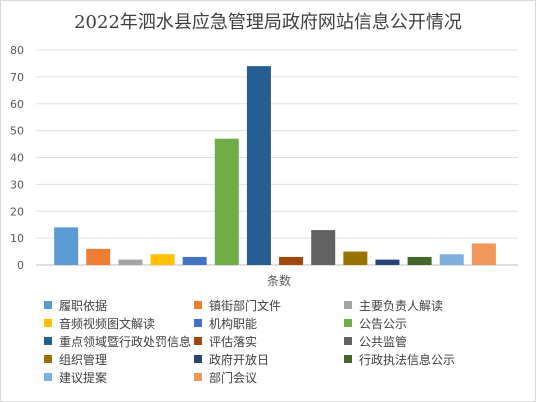 The width and height of the screenshot is (536, 402). What do you see at coordinates (107, 323) in the screenshot?
I see `legend-label: 音频视频图文解读` at bounding box center [107, 323].